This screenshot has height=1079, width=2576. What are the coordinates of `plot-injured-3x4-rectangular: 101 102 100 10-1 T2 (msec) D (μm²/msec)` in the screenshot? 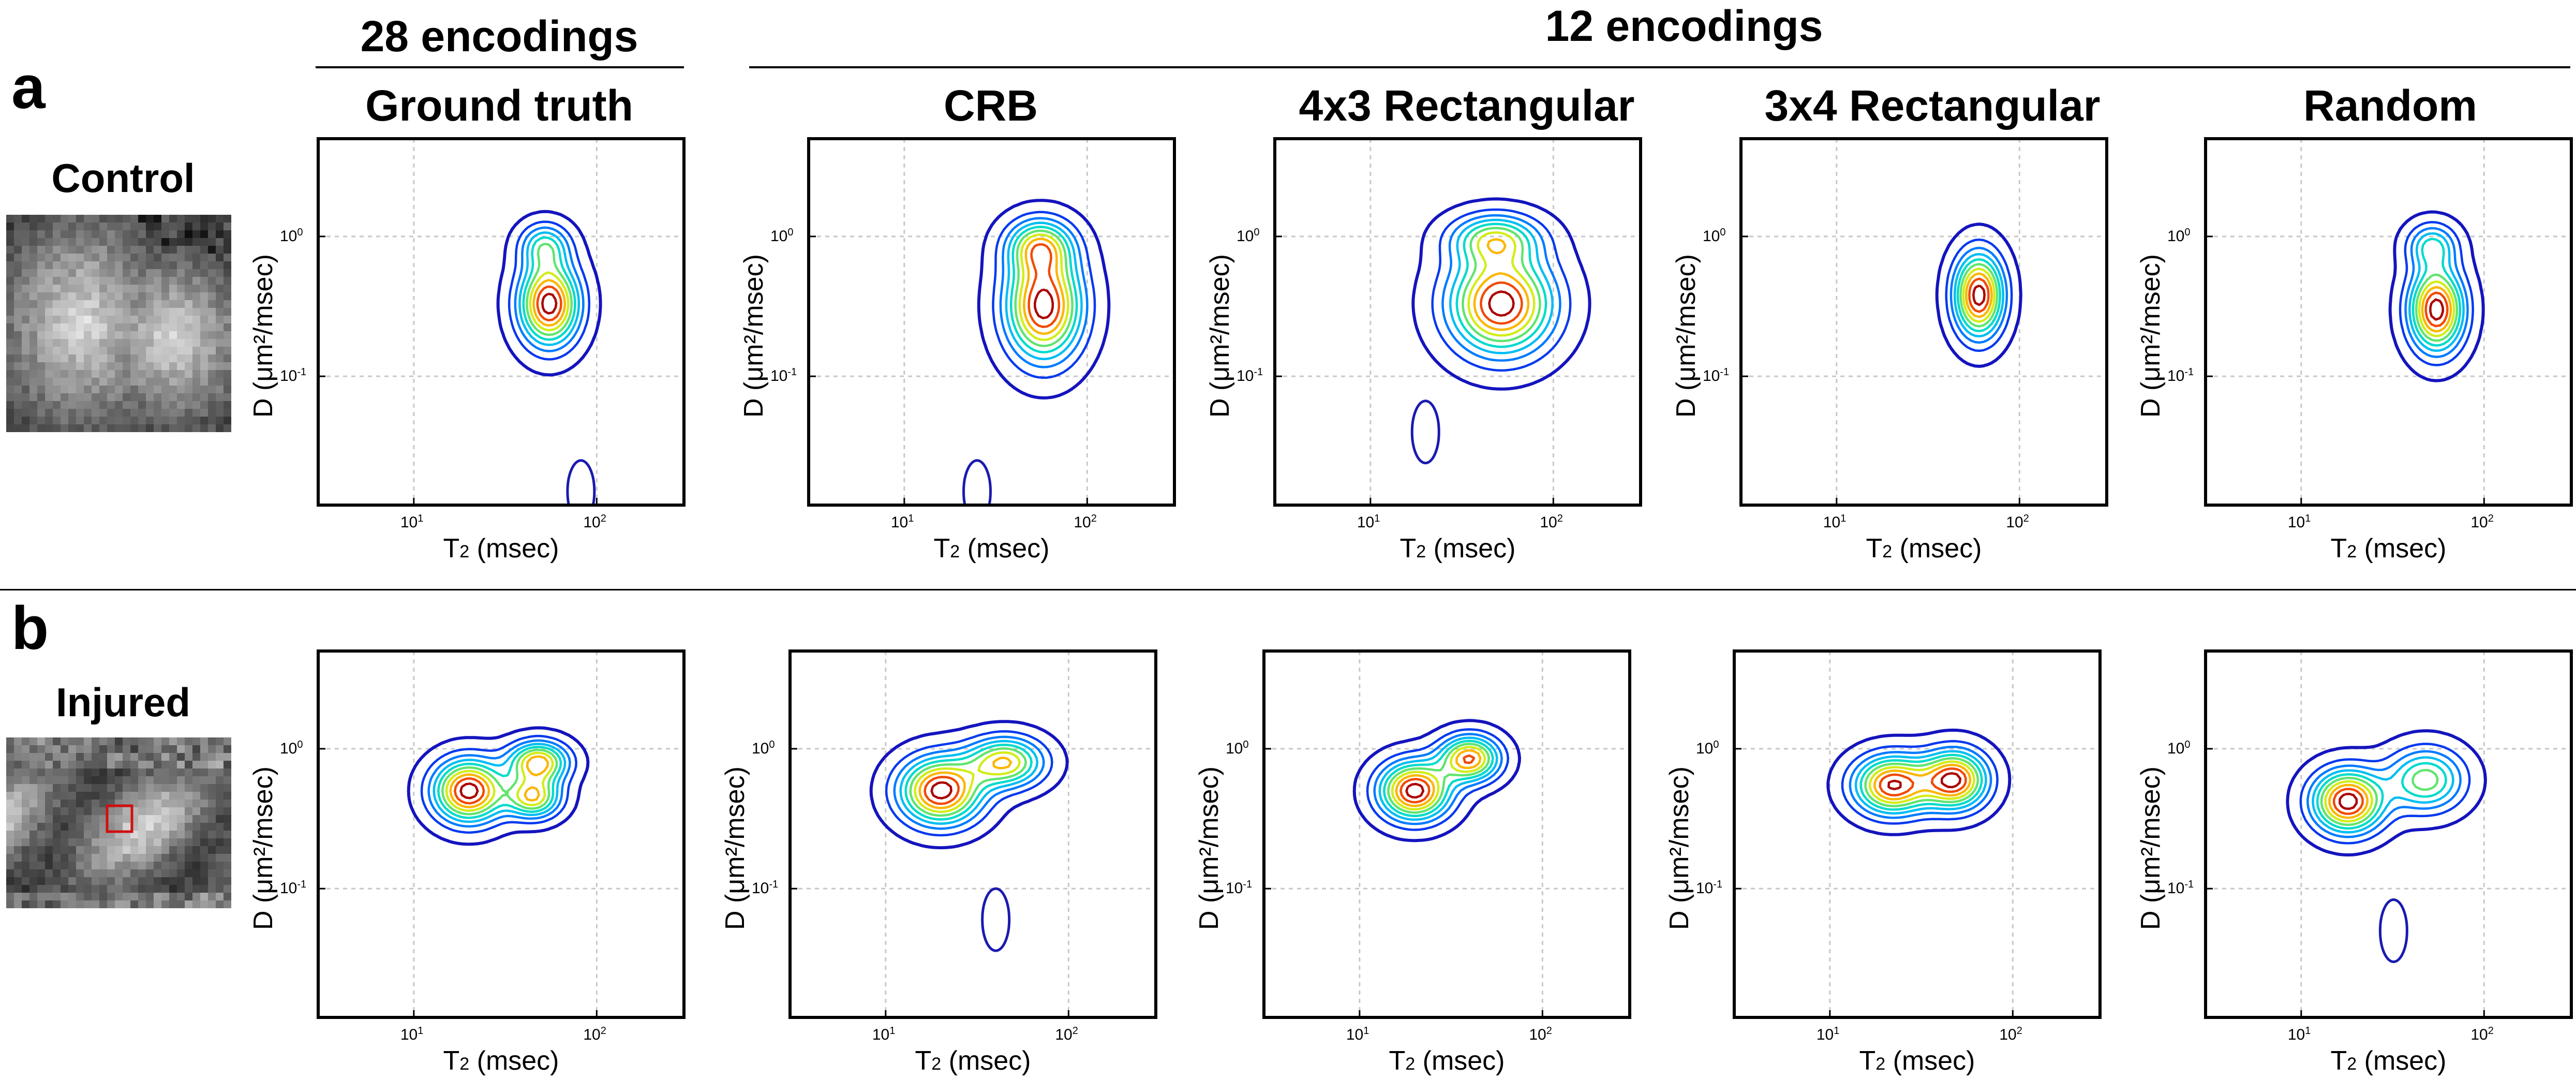 It's located at (1883, 861).